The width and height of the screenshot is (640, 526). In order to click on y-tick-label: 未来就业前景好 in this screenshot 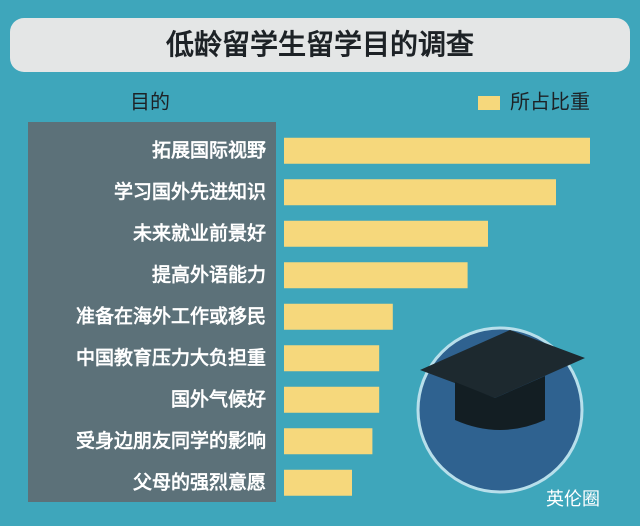, I will do `click(199, 232)`.